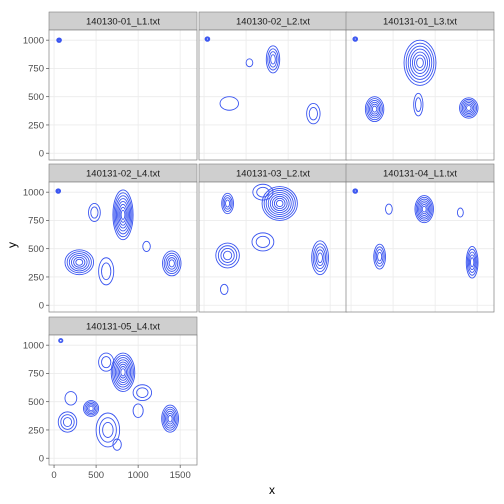  What do you see at coordinates (272, 490) in the screenshot?
I see `x-axis-title: x` at bounding box center [272, 490].